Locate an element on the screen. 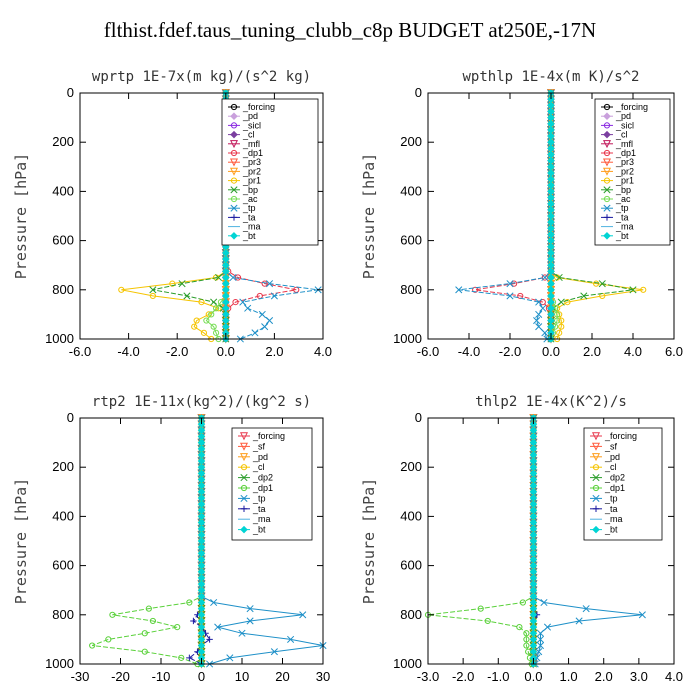 This screenshot has height=700, width=700. legend-label: _sicl is located at coordinates (251, 125).